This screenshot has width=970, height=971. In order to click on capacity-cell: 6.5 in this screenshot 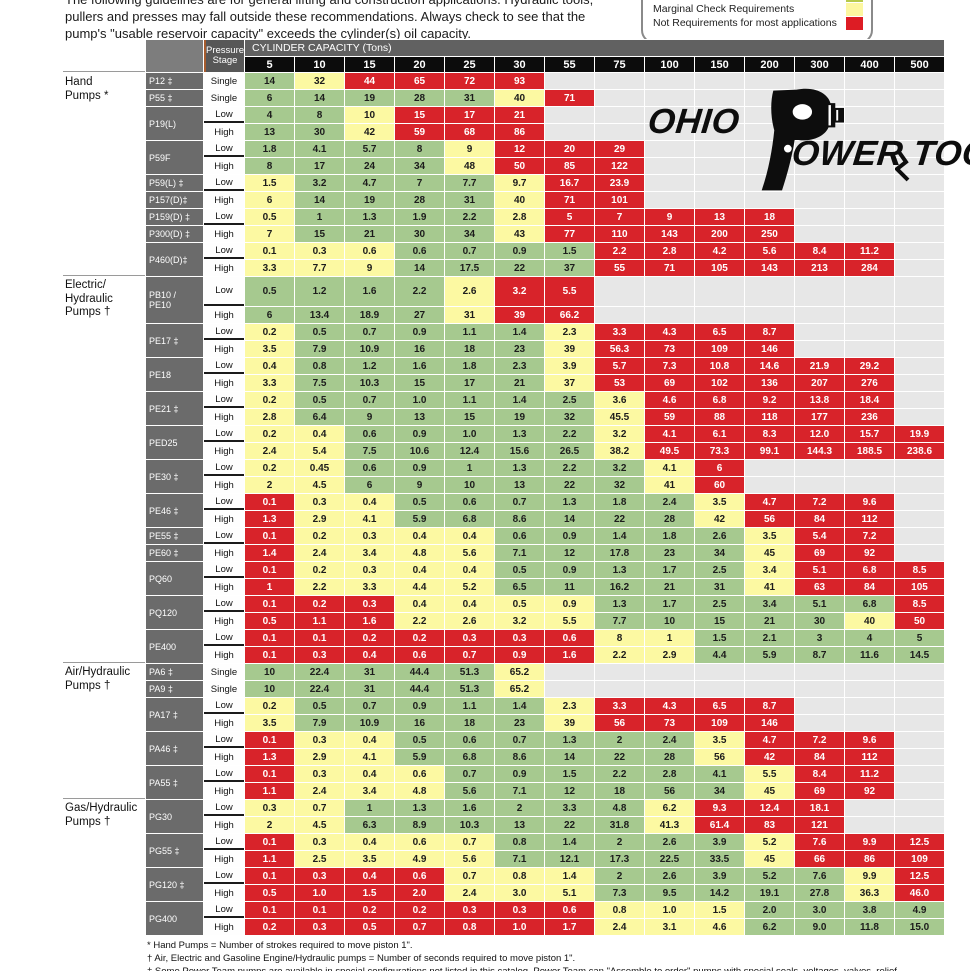, I will do `click(520, 587)`.